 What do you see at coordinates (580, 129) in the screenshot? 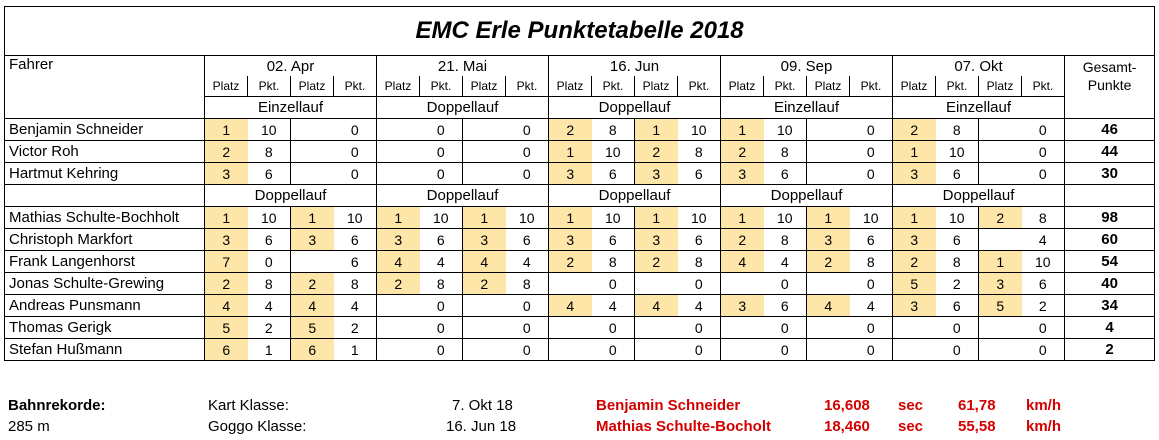
I see `driver-row: Benjamin Schneider 1 10 0 0 0 2 8 1 10 1 10 0 2 8 0 46` at bounding box center [580, 129].